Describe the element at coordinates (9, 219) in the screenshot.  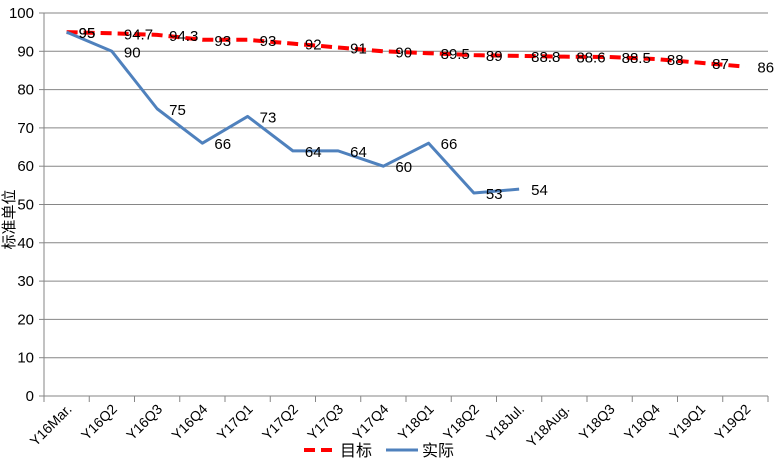
I see `y-axis-label: 标准单位` at that location.